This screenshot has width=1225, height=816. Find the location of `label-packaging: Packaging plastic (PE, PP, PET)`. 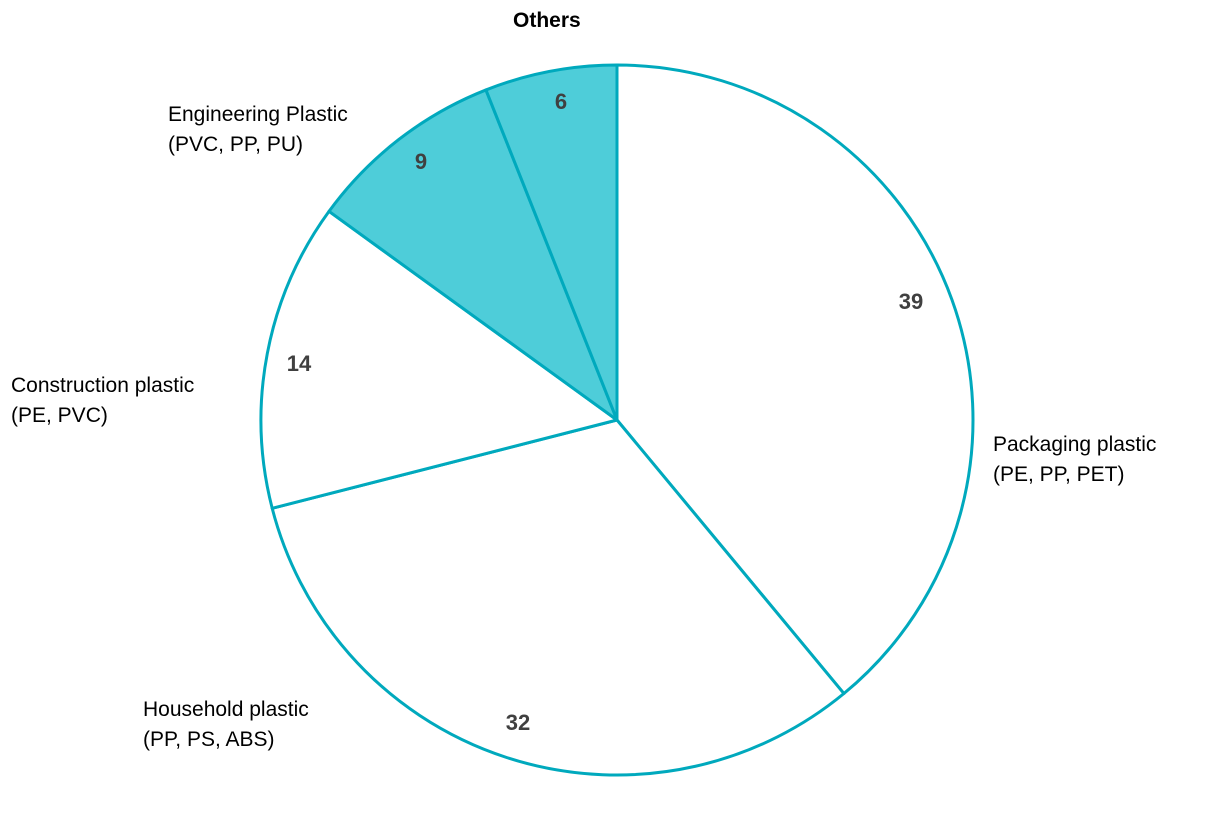

label-packaging: Packaging plastic (PE, PP, PET) is located at coordinates (1074, 460).